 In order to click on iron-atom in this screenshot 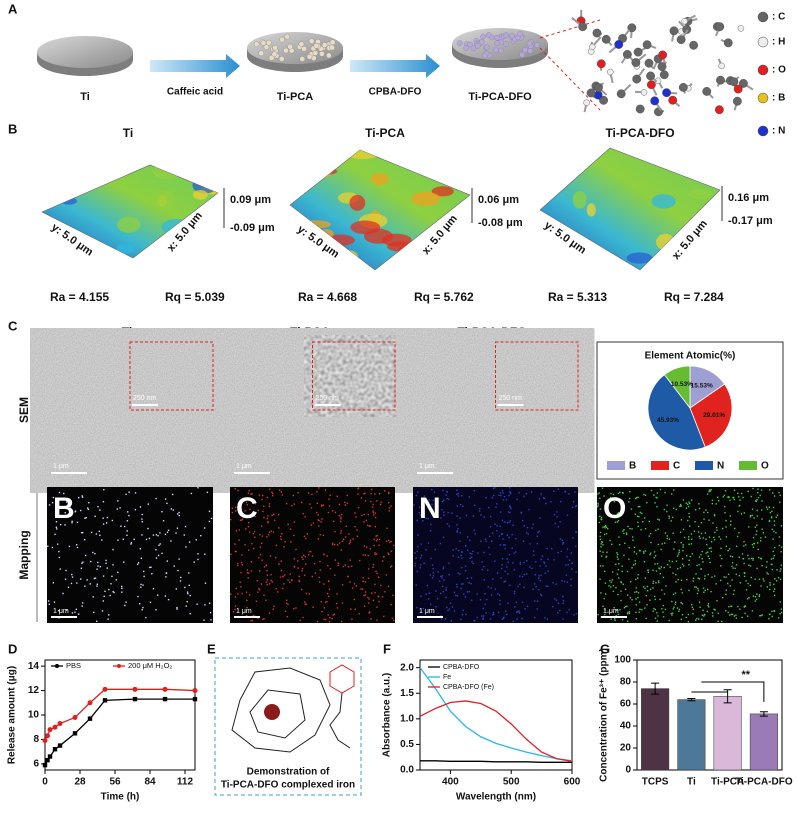, I will do `click(272, 712)`.